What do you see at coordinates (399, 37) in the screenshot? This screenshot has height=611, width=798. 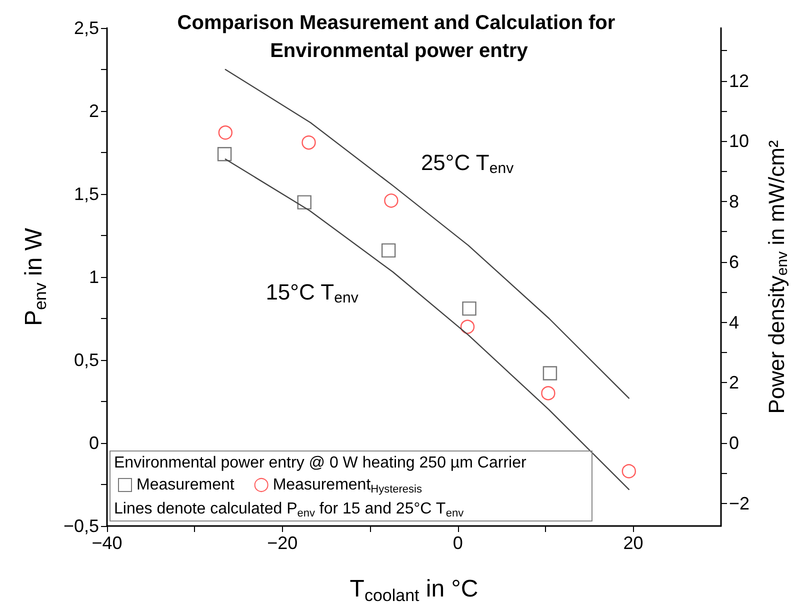 I see `chart-title: Comparison Measurement and Calculation for Environmental power entry` at bounding box center [399, 37].